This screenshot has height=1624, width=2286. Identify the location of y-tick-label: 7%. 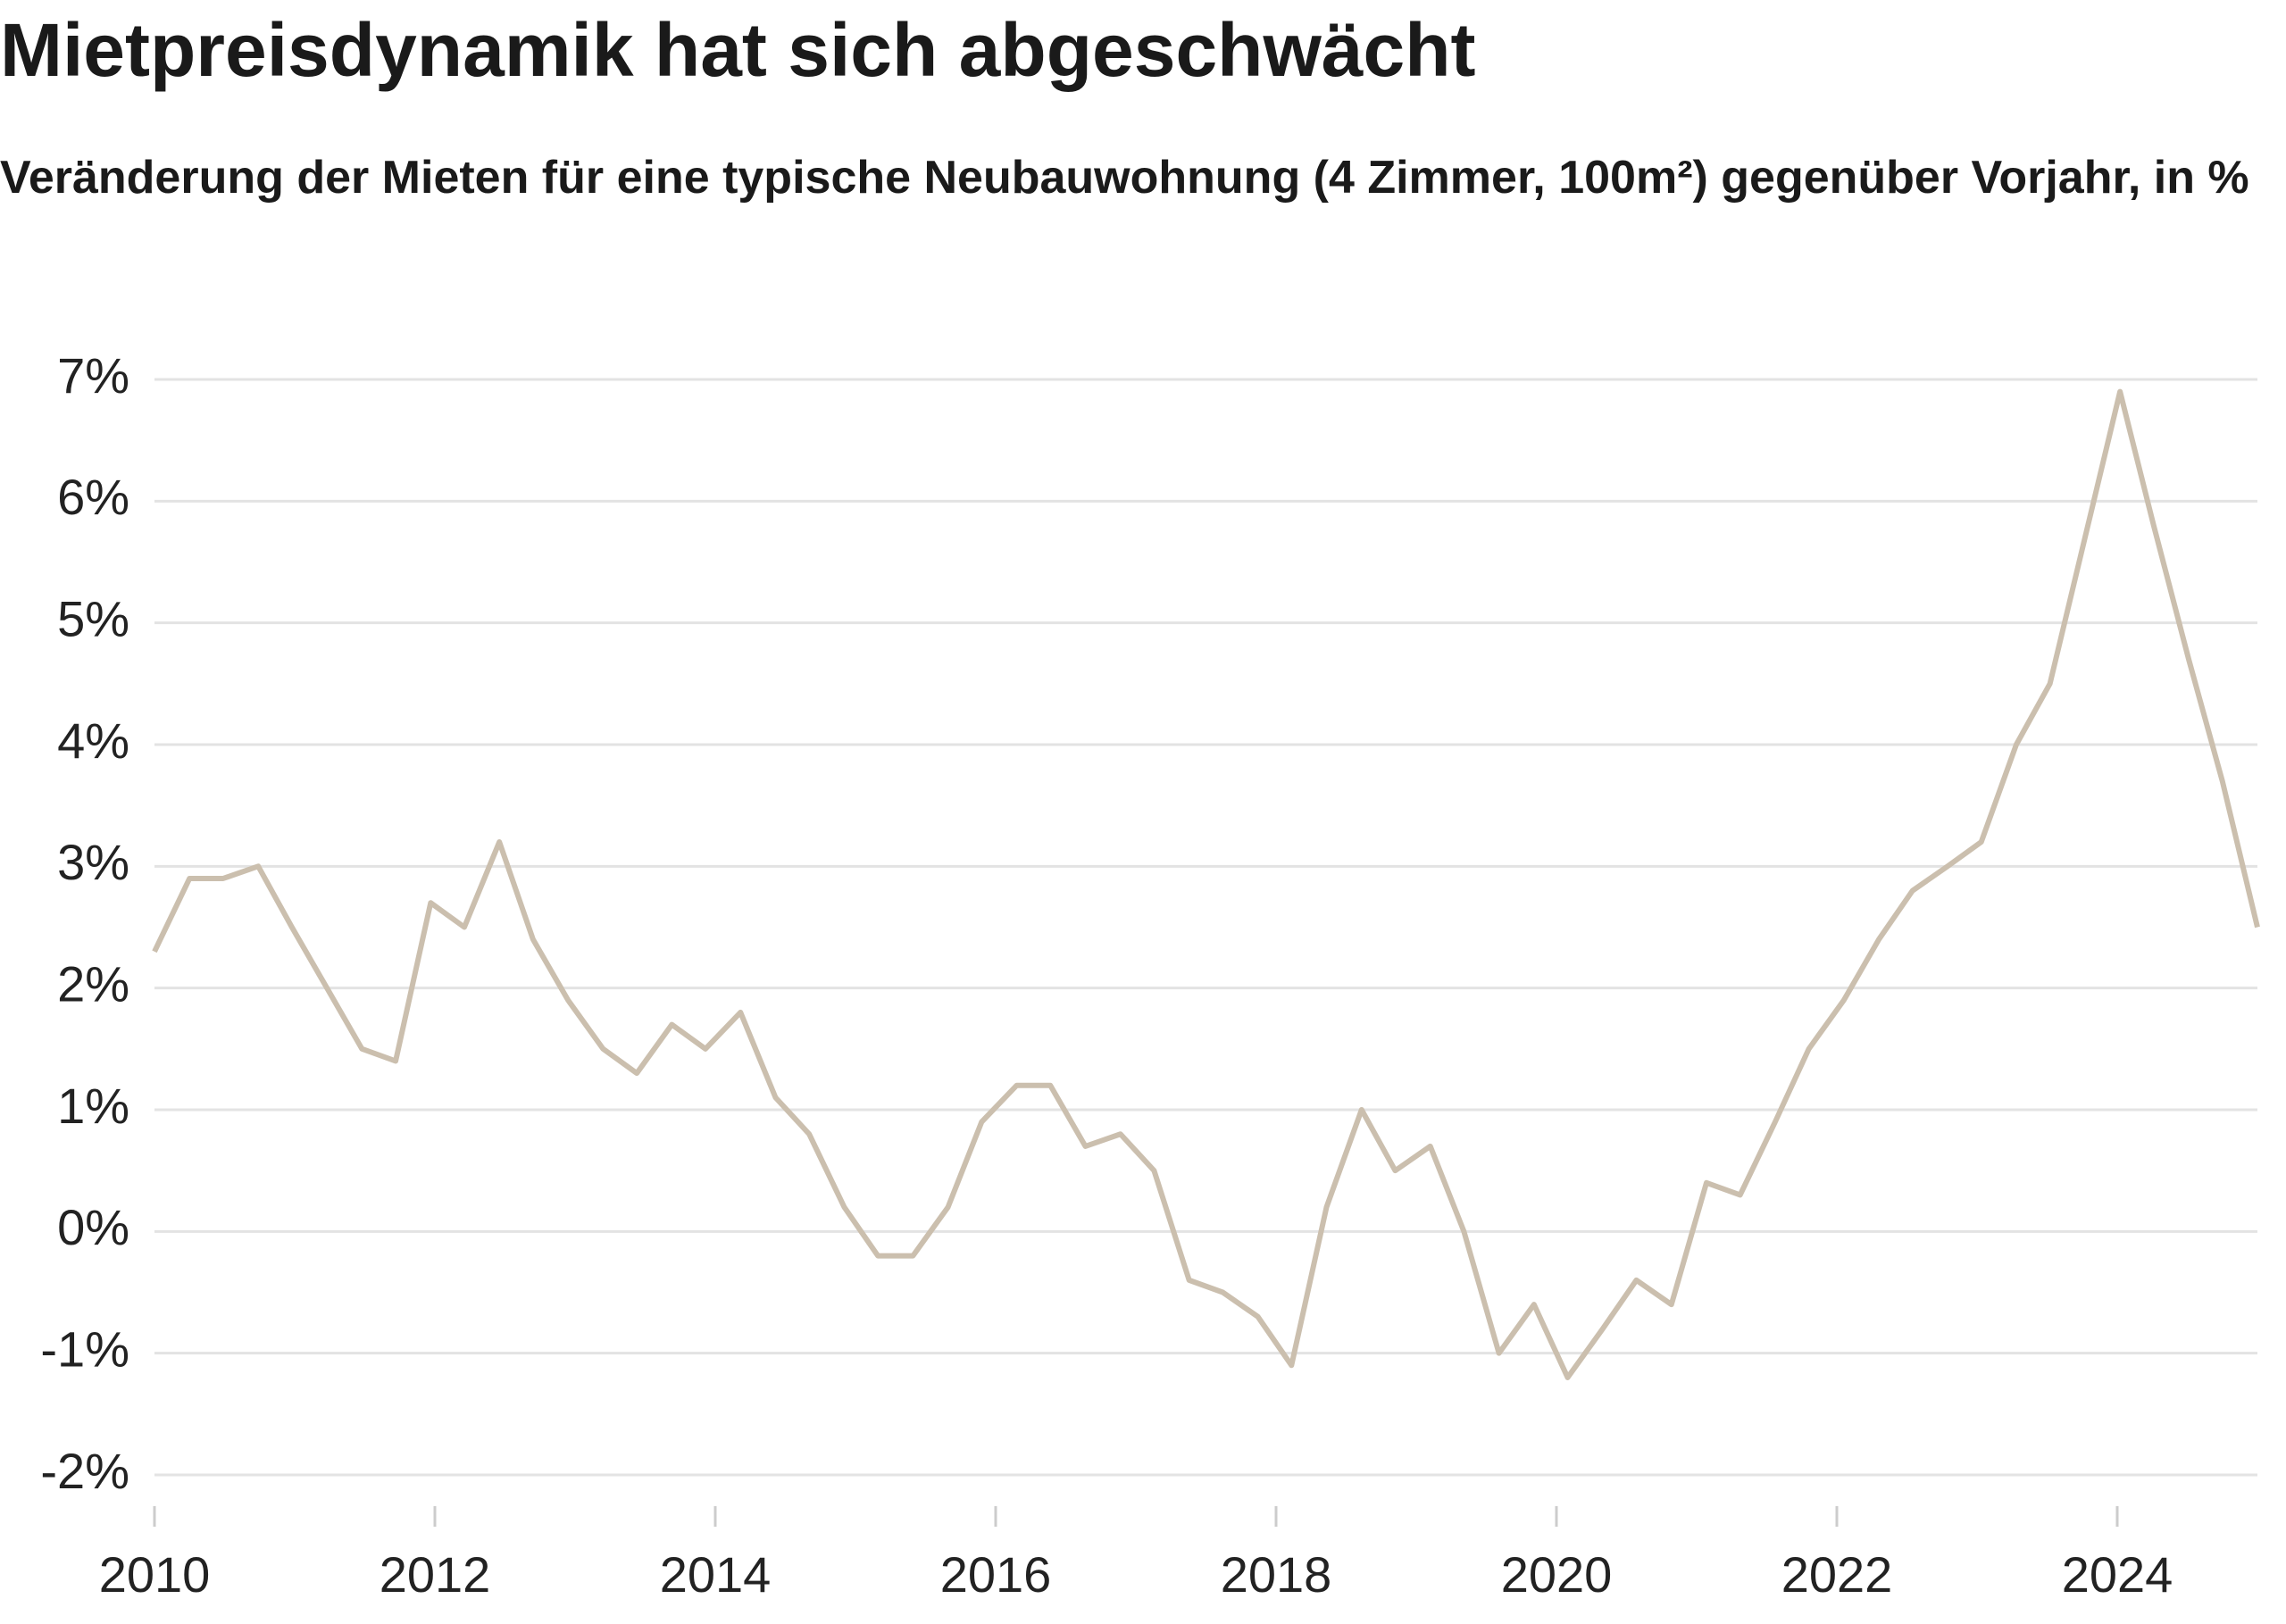
(93, 375).